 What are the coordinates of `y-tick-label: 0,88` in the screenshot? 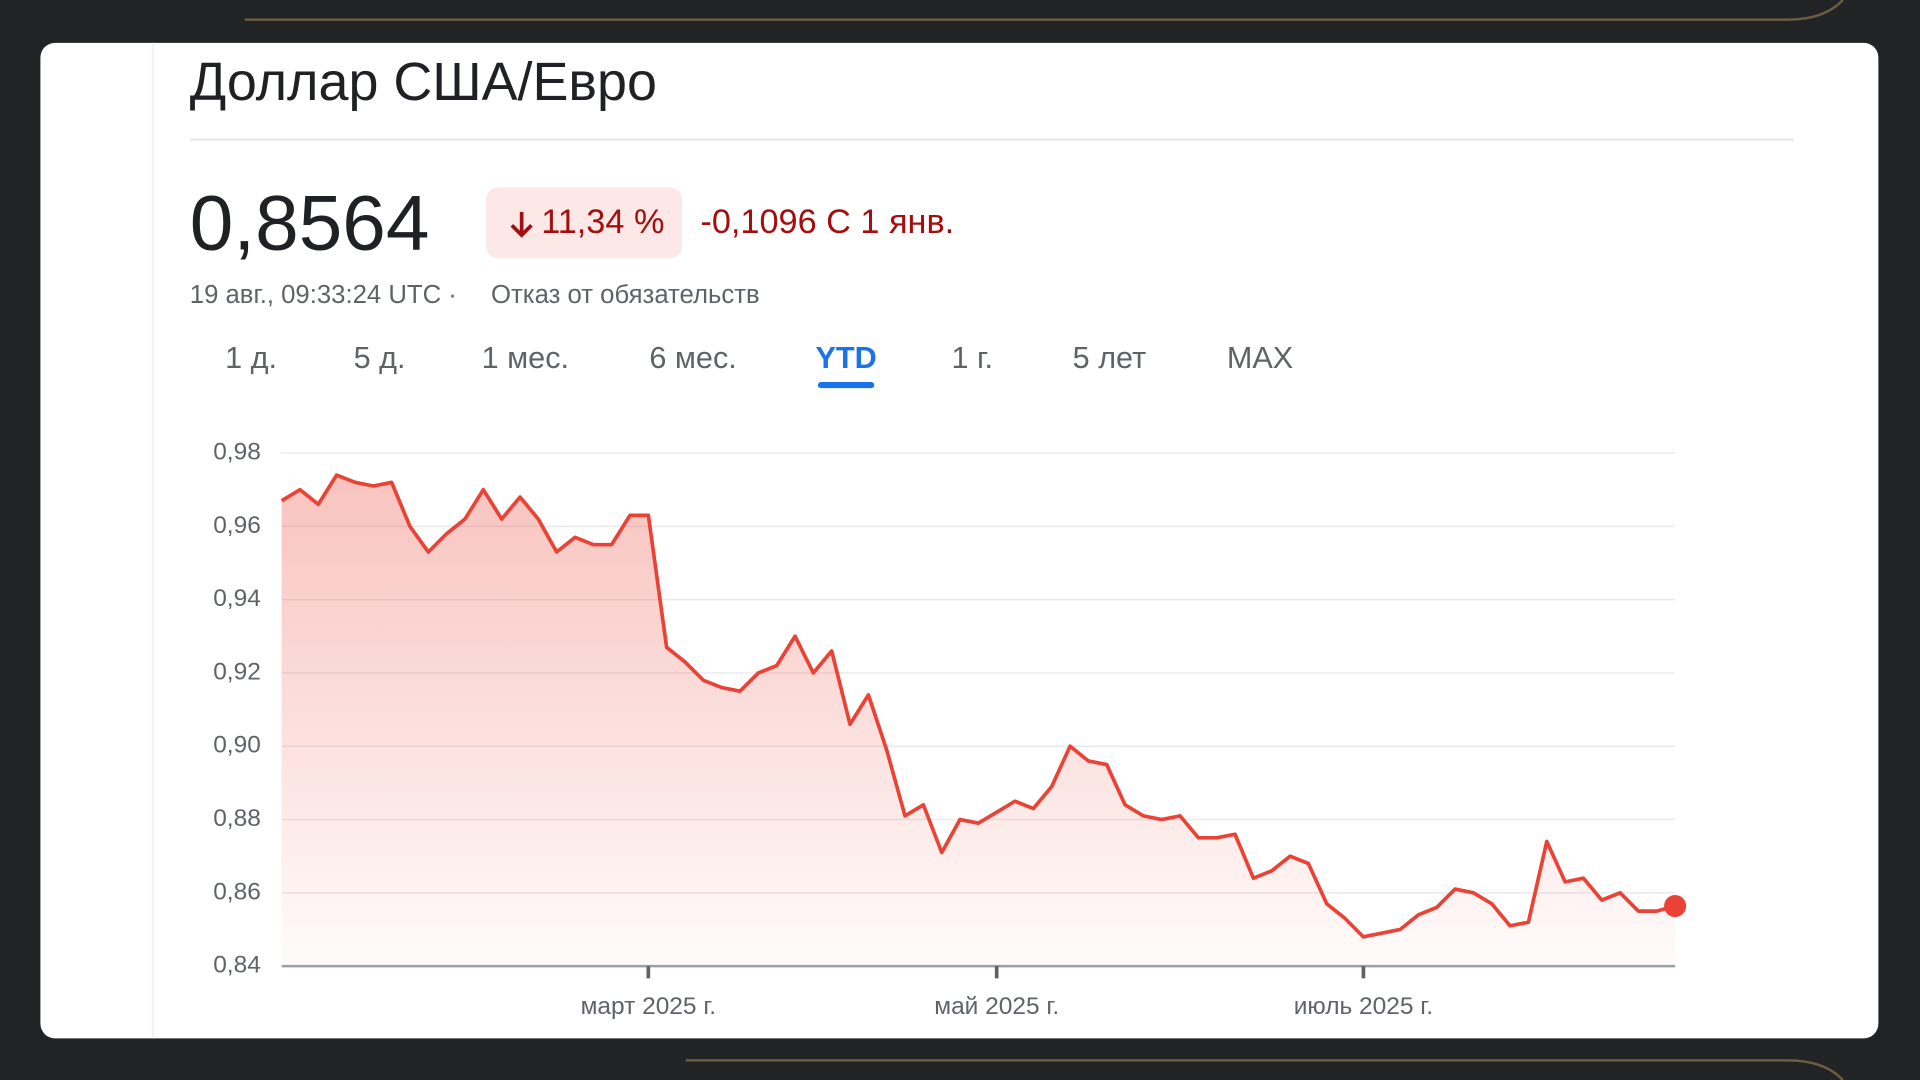 It's located at (237, 818).